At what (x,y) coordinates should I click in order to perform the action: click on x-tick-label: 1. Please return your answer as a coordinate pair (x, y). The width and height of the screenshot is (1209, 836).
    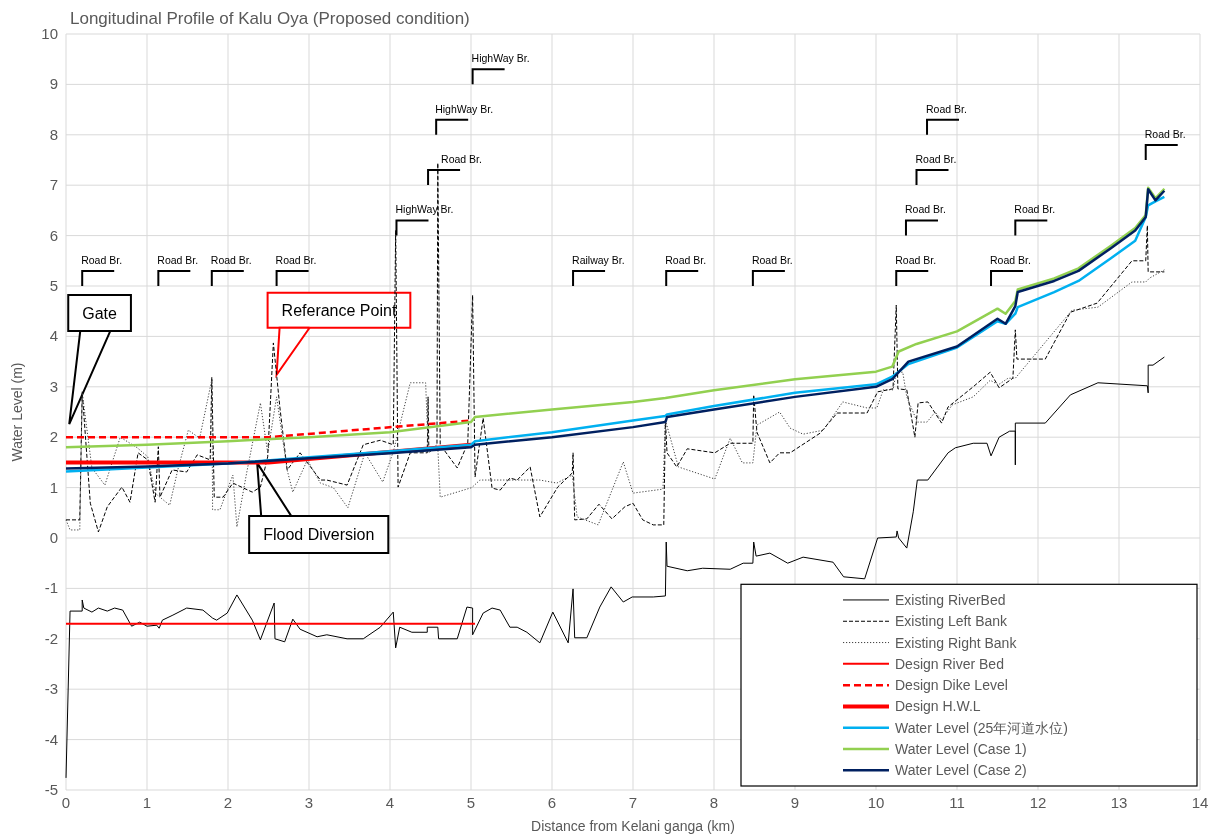
    Looking at the image, I should click on (147, 802).